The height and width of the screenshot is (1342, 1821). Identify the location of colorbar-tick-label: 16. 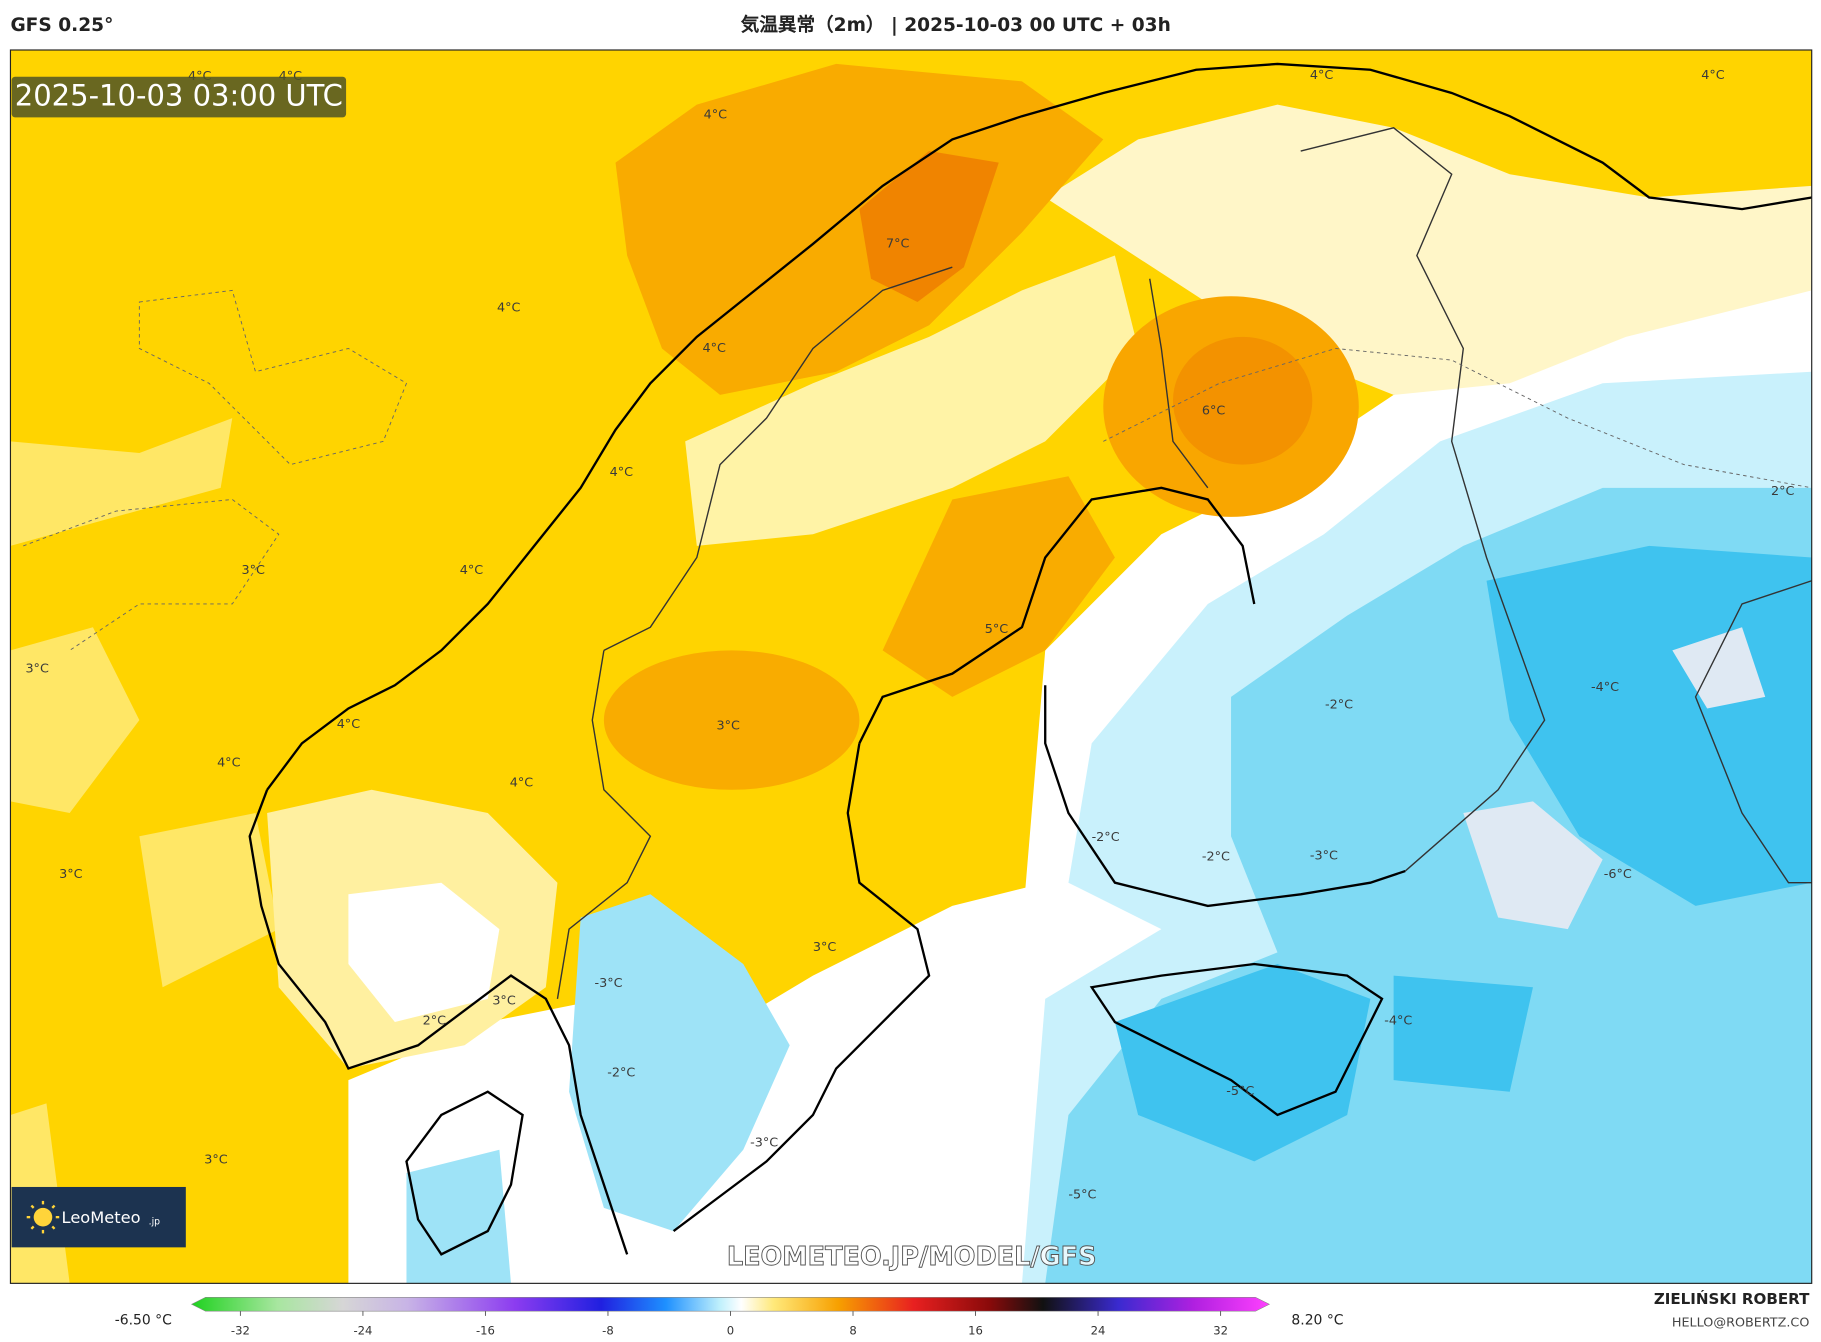
(975, 1330).